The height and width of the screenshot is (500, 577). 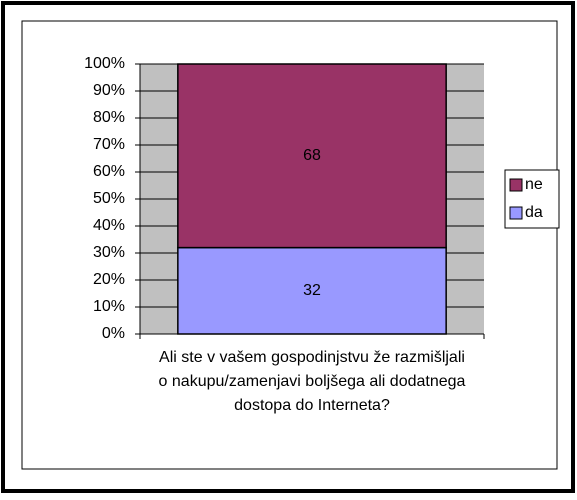 What do you see at coordinates (534, 212) in the screenshot?
I see `legend-label: da` at bounding box center [534, 212].